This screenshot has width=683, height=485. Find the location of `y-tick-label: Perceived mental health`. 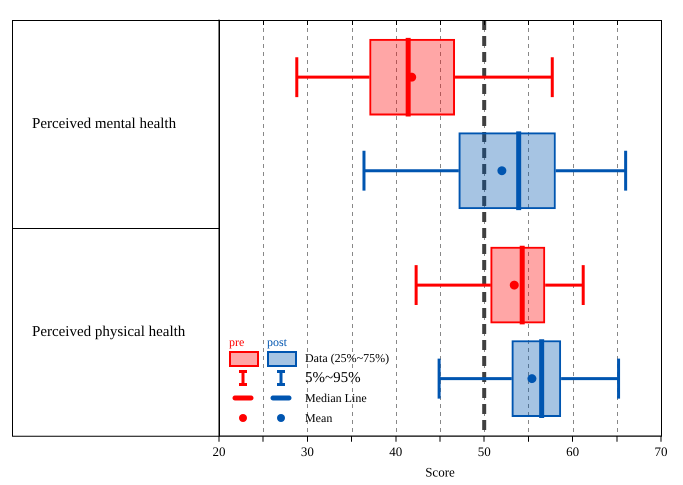

y-tick-label: Perceived mental health is located at coordinates (104, 124).